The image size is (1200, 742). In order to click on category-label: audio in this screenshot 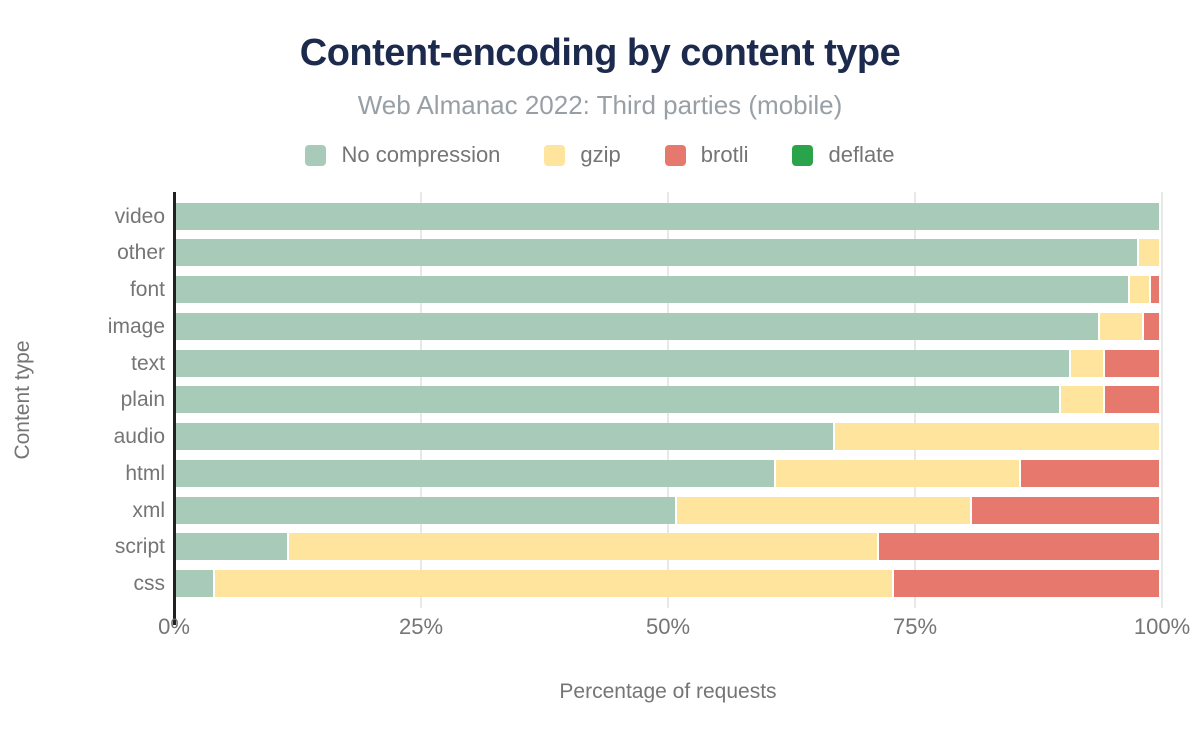, I will do `click(139, 436)`.